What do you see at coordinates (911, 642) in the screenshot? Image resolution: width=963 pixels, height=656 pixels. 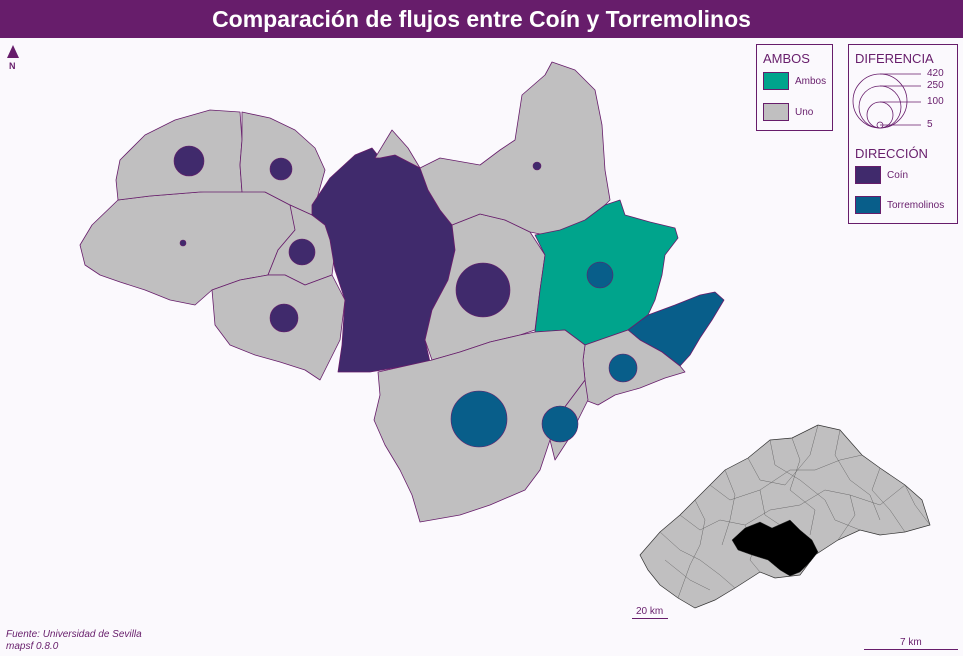 I see `scale-main-label: 7 km` at bounding box center [911, 642].